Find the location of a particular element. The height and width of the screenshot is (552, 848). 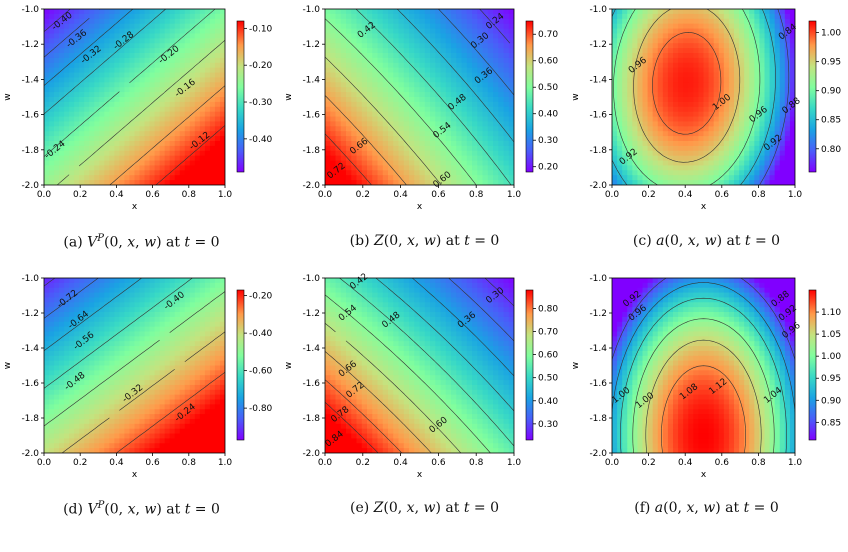

contour-line is located at coordinates (366, 140).